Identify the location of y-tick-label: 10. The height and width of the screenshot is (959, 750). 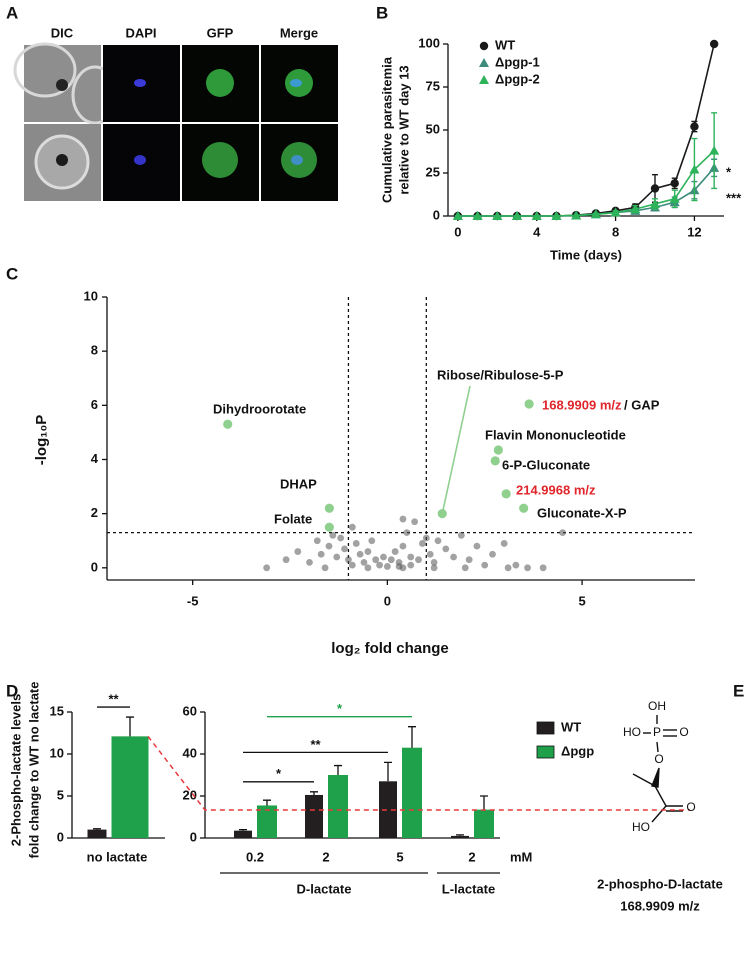
(57, 752).